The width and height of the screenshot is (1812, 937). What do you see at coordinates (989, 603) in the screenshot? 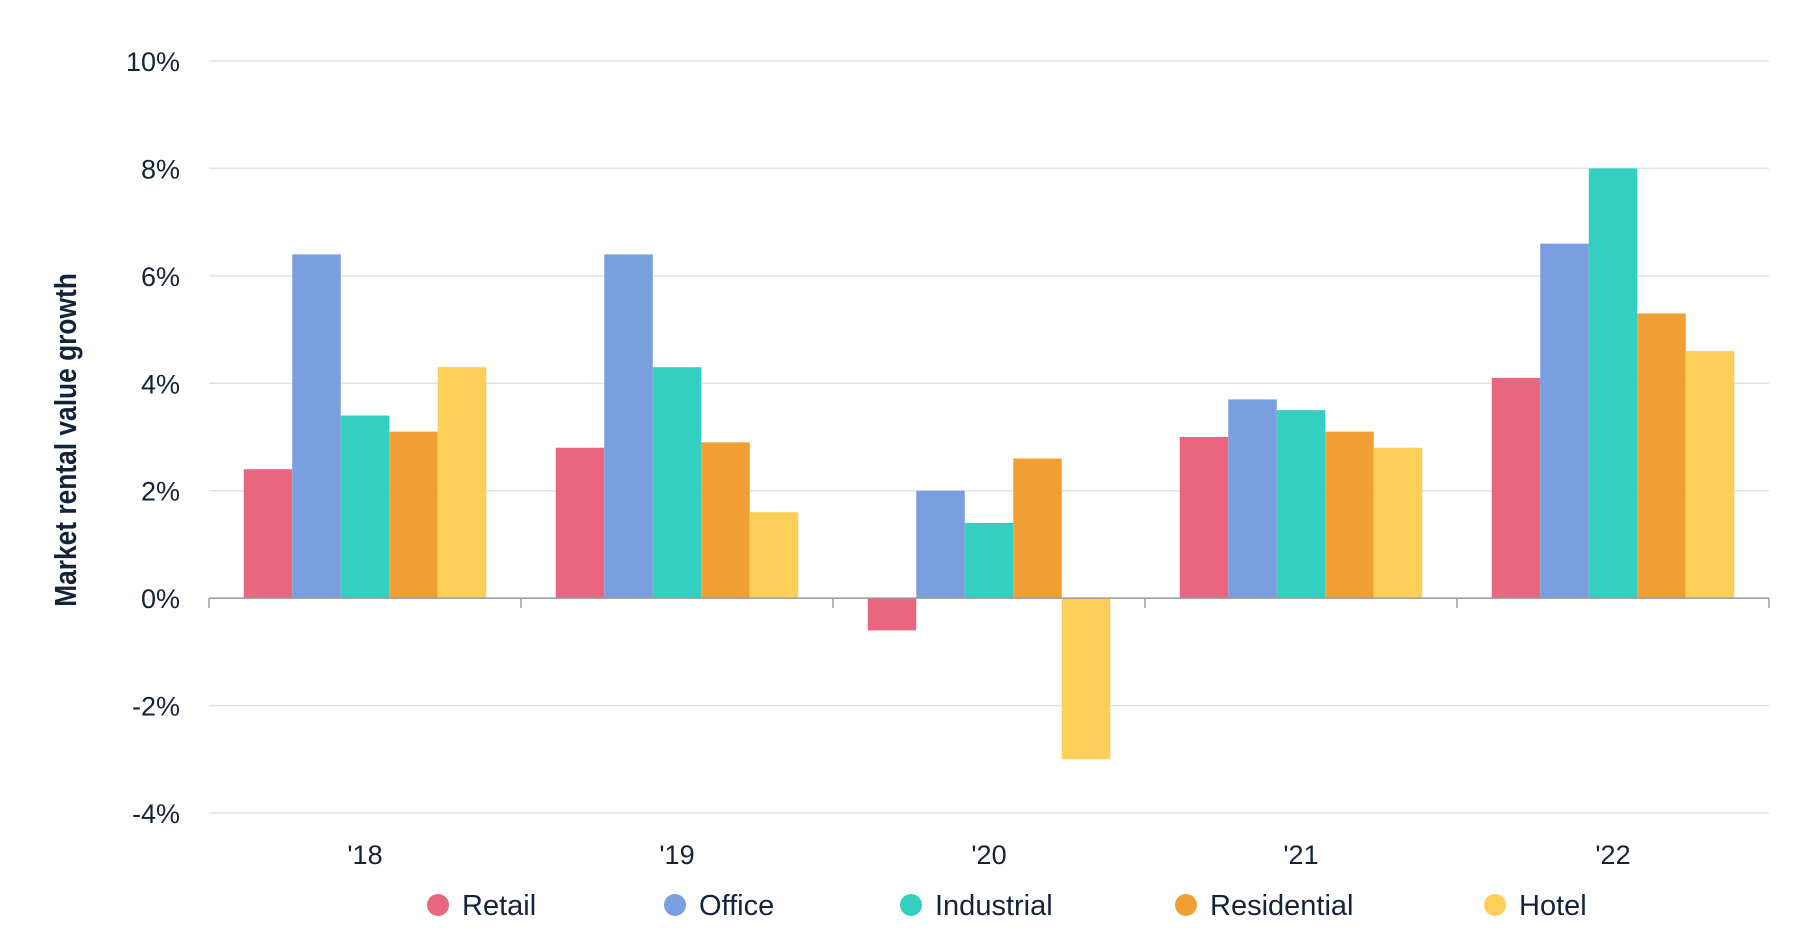
I see `x-axis` at bounding box center [989, 603].